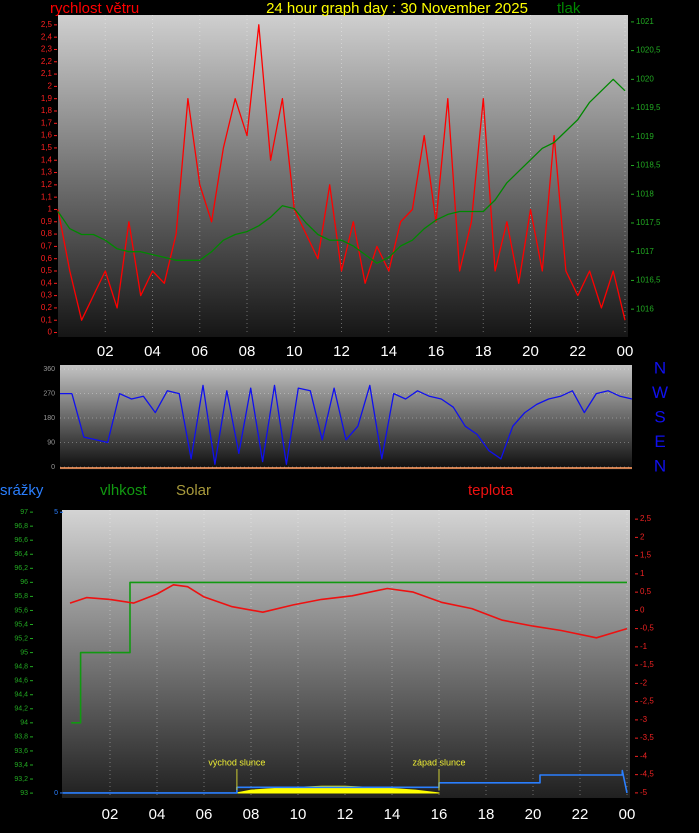 This screenshot has height=833, width=699. I want to click on y-tick-label: 0,1, so click(47, 319).